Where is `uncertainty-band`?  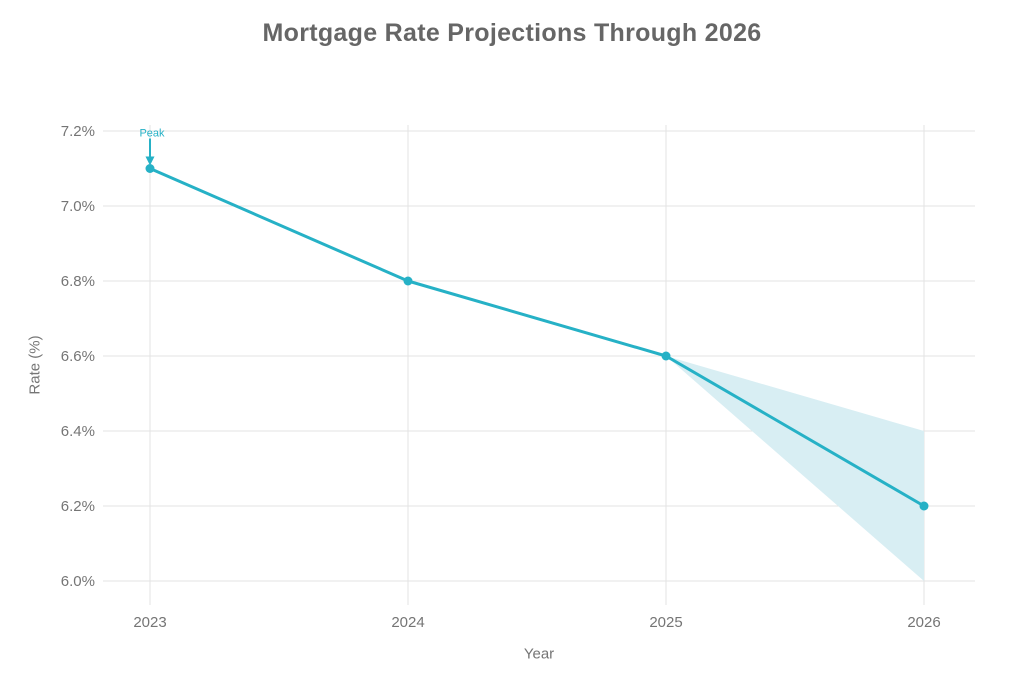 uncertainty-band is located at coordinates (795, 468).